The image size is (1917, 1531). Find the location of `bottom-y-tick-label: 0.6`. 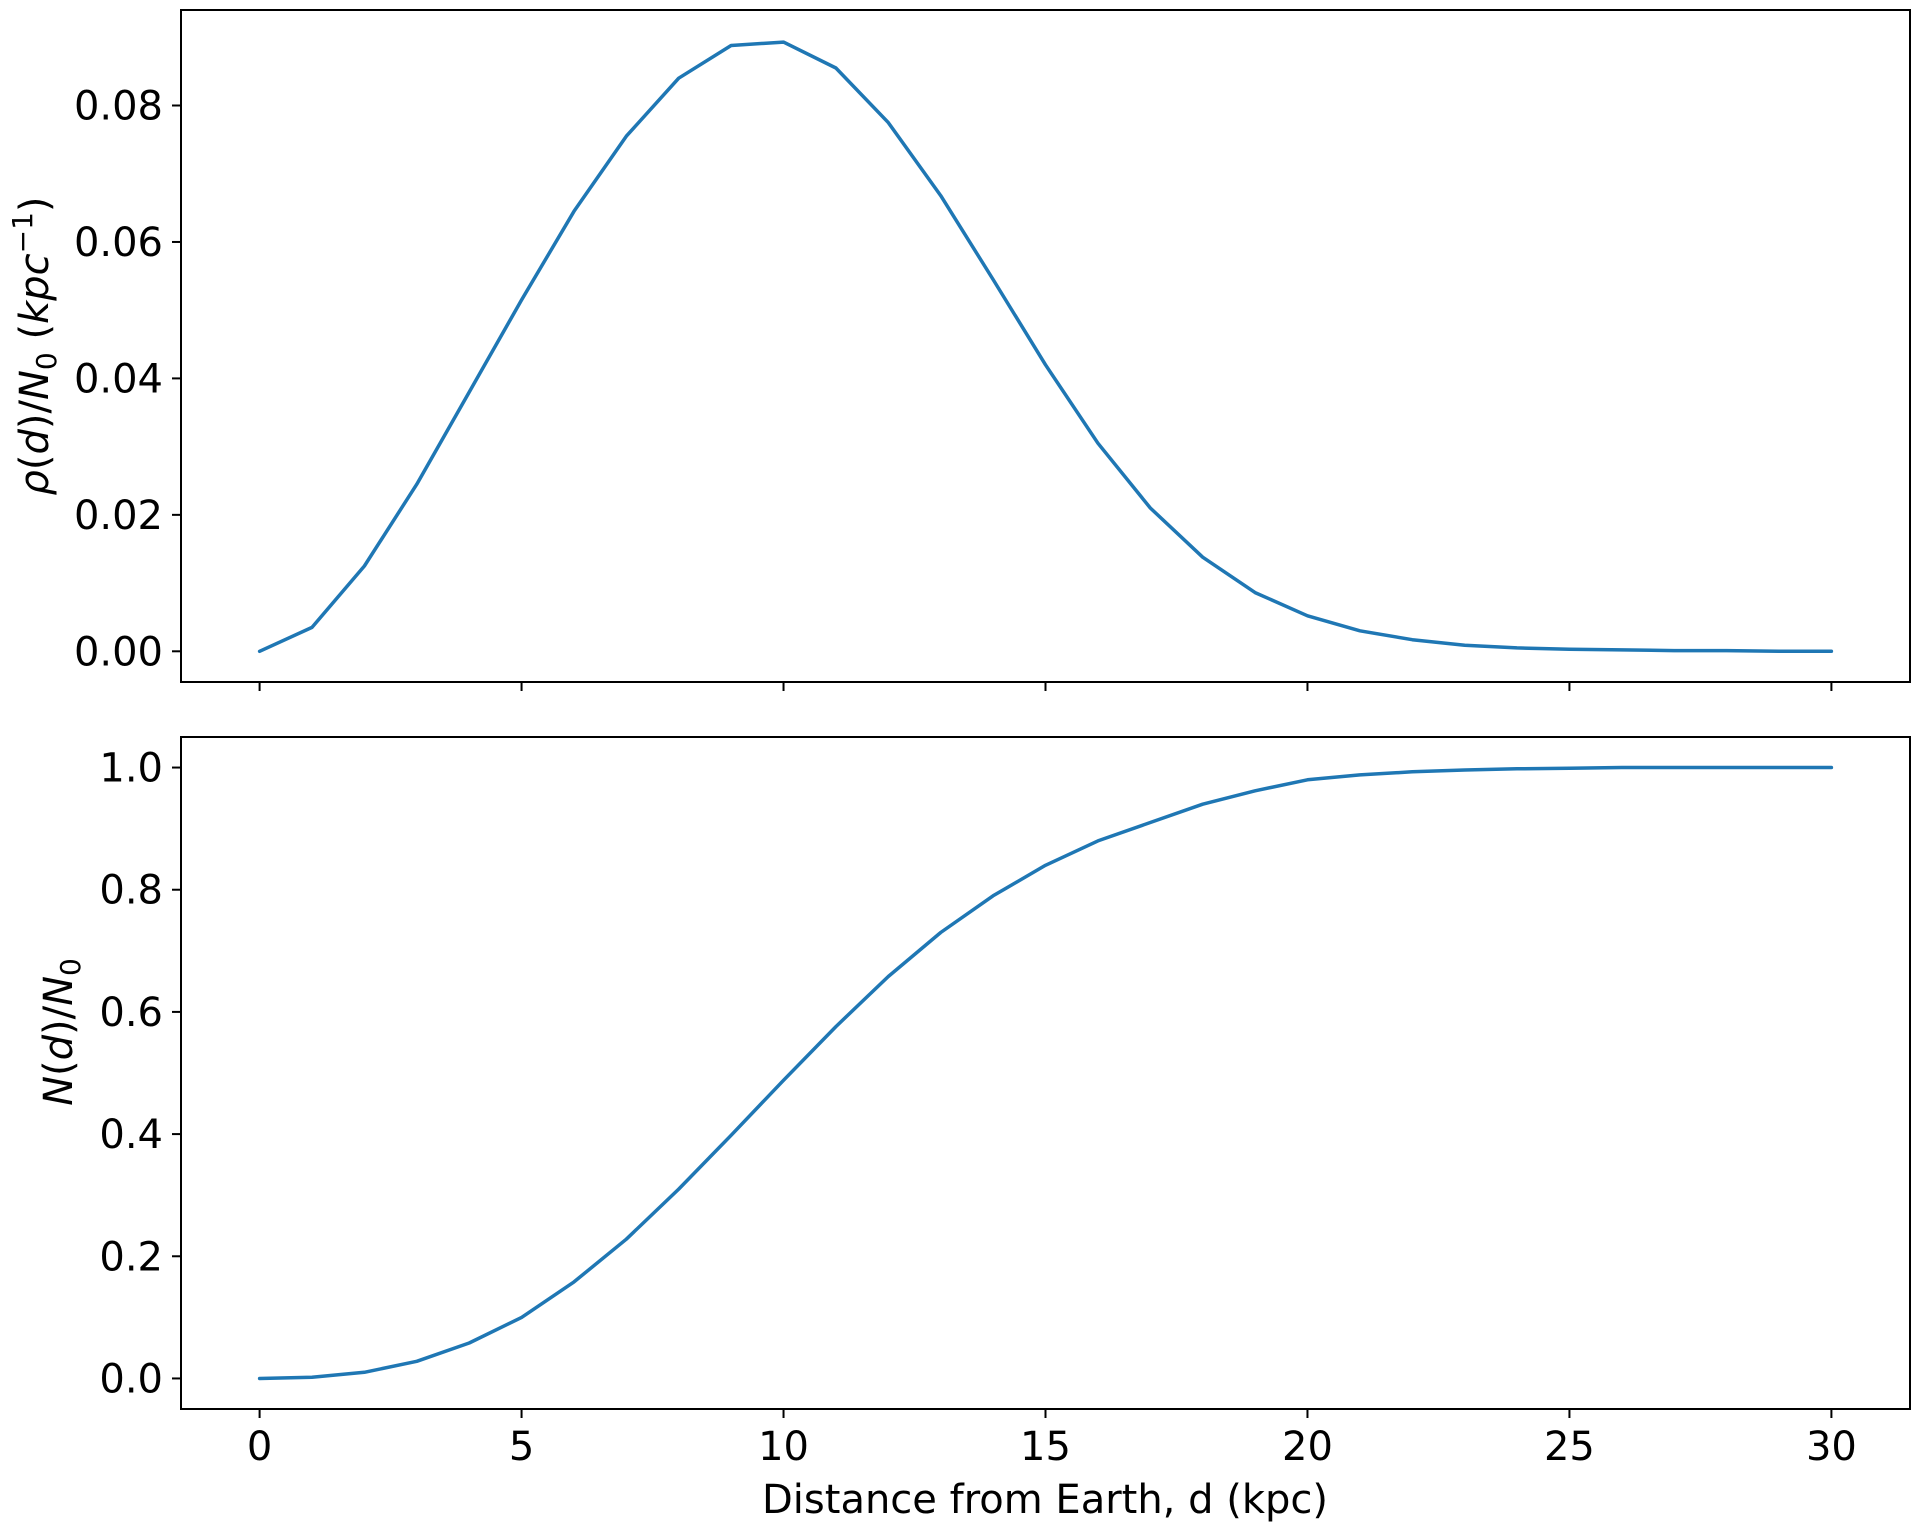

bottom-y-tick-label: 0.6 is located at coordinates (131, 1013).